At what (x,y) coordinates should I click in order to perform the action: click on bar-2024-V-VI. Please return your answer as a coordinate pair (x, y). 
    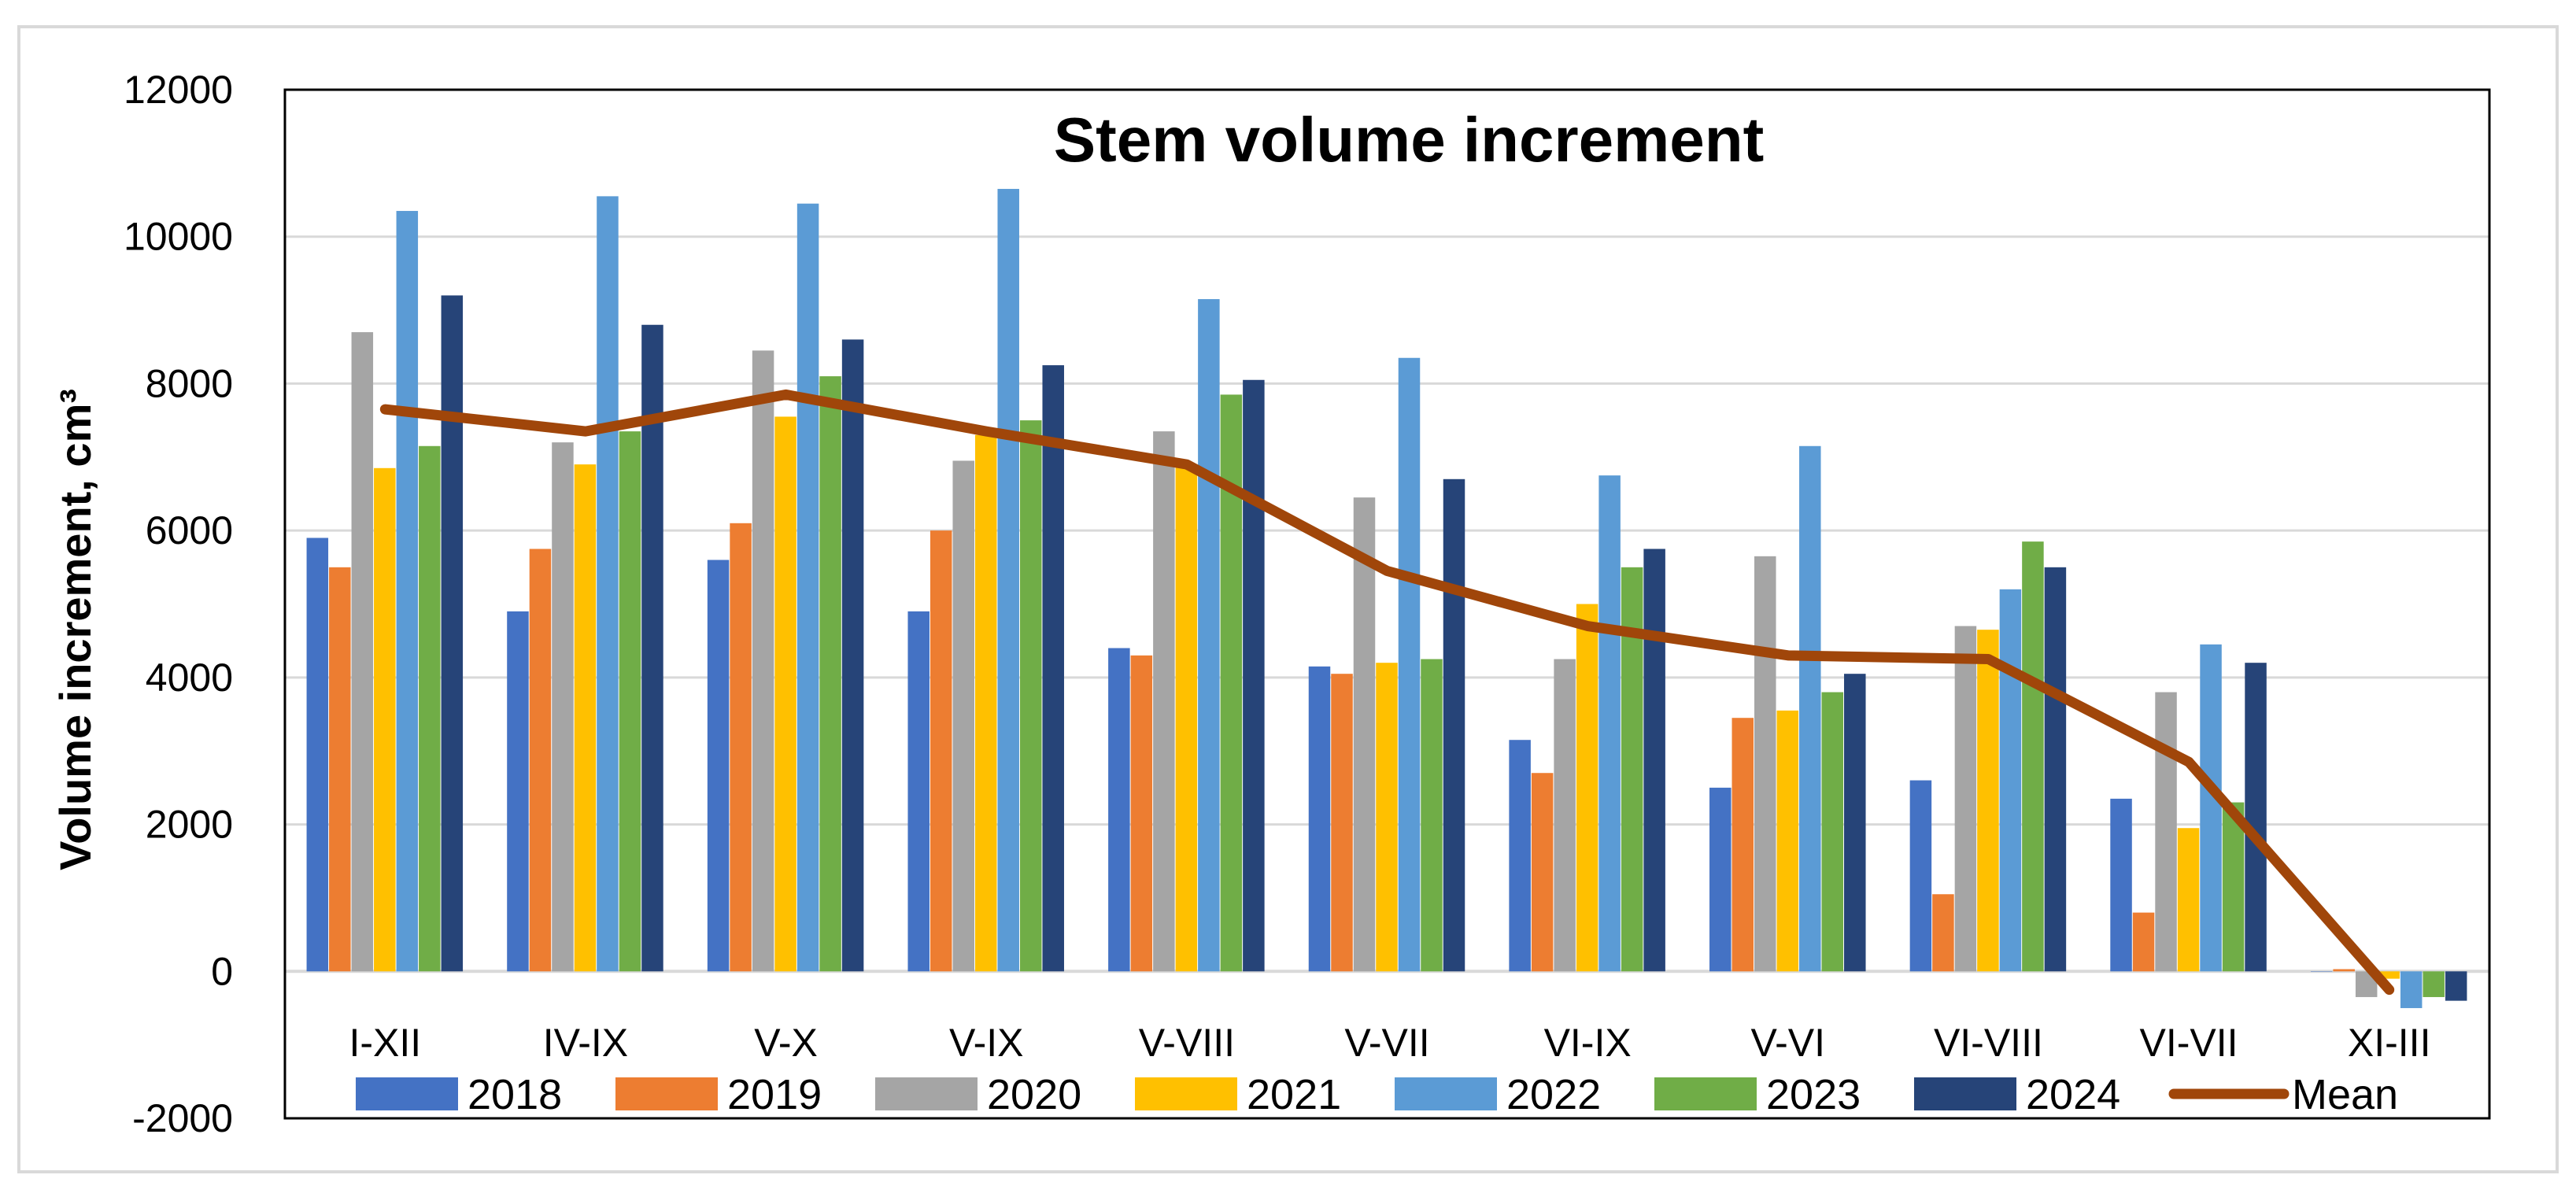
    Looking at the image, I should click on (1855, 823).